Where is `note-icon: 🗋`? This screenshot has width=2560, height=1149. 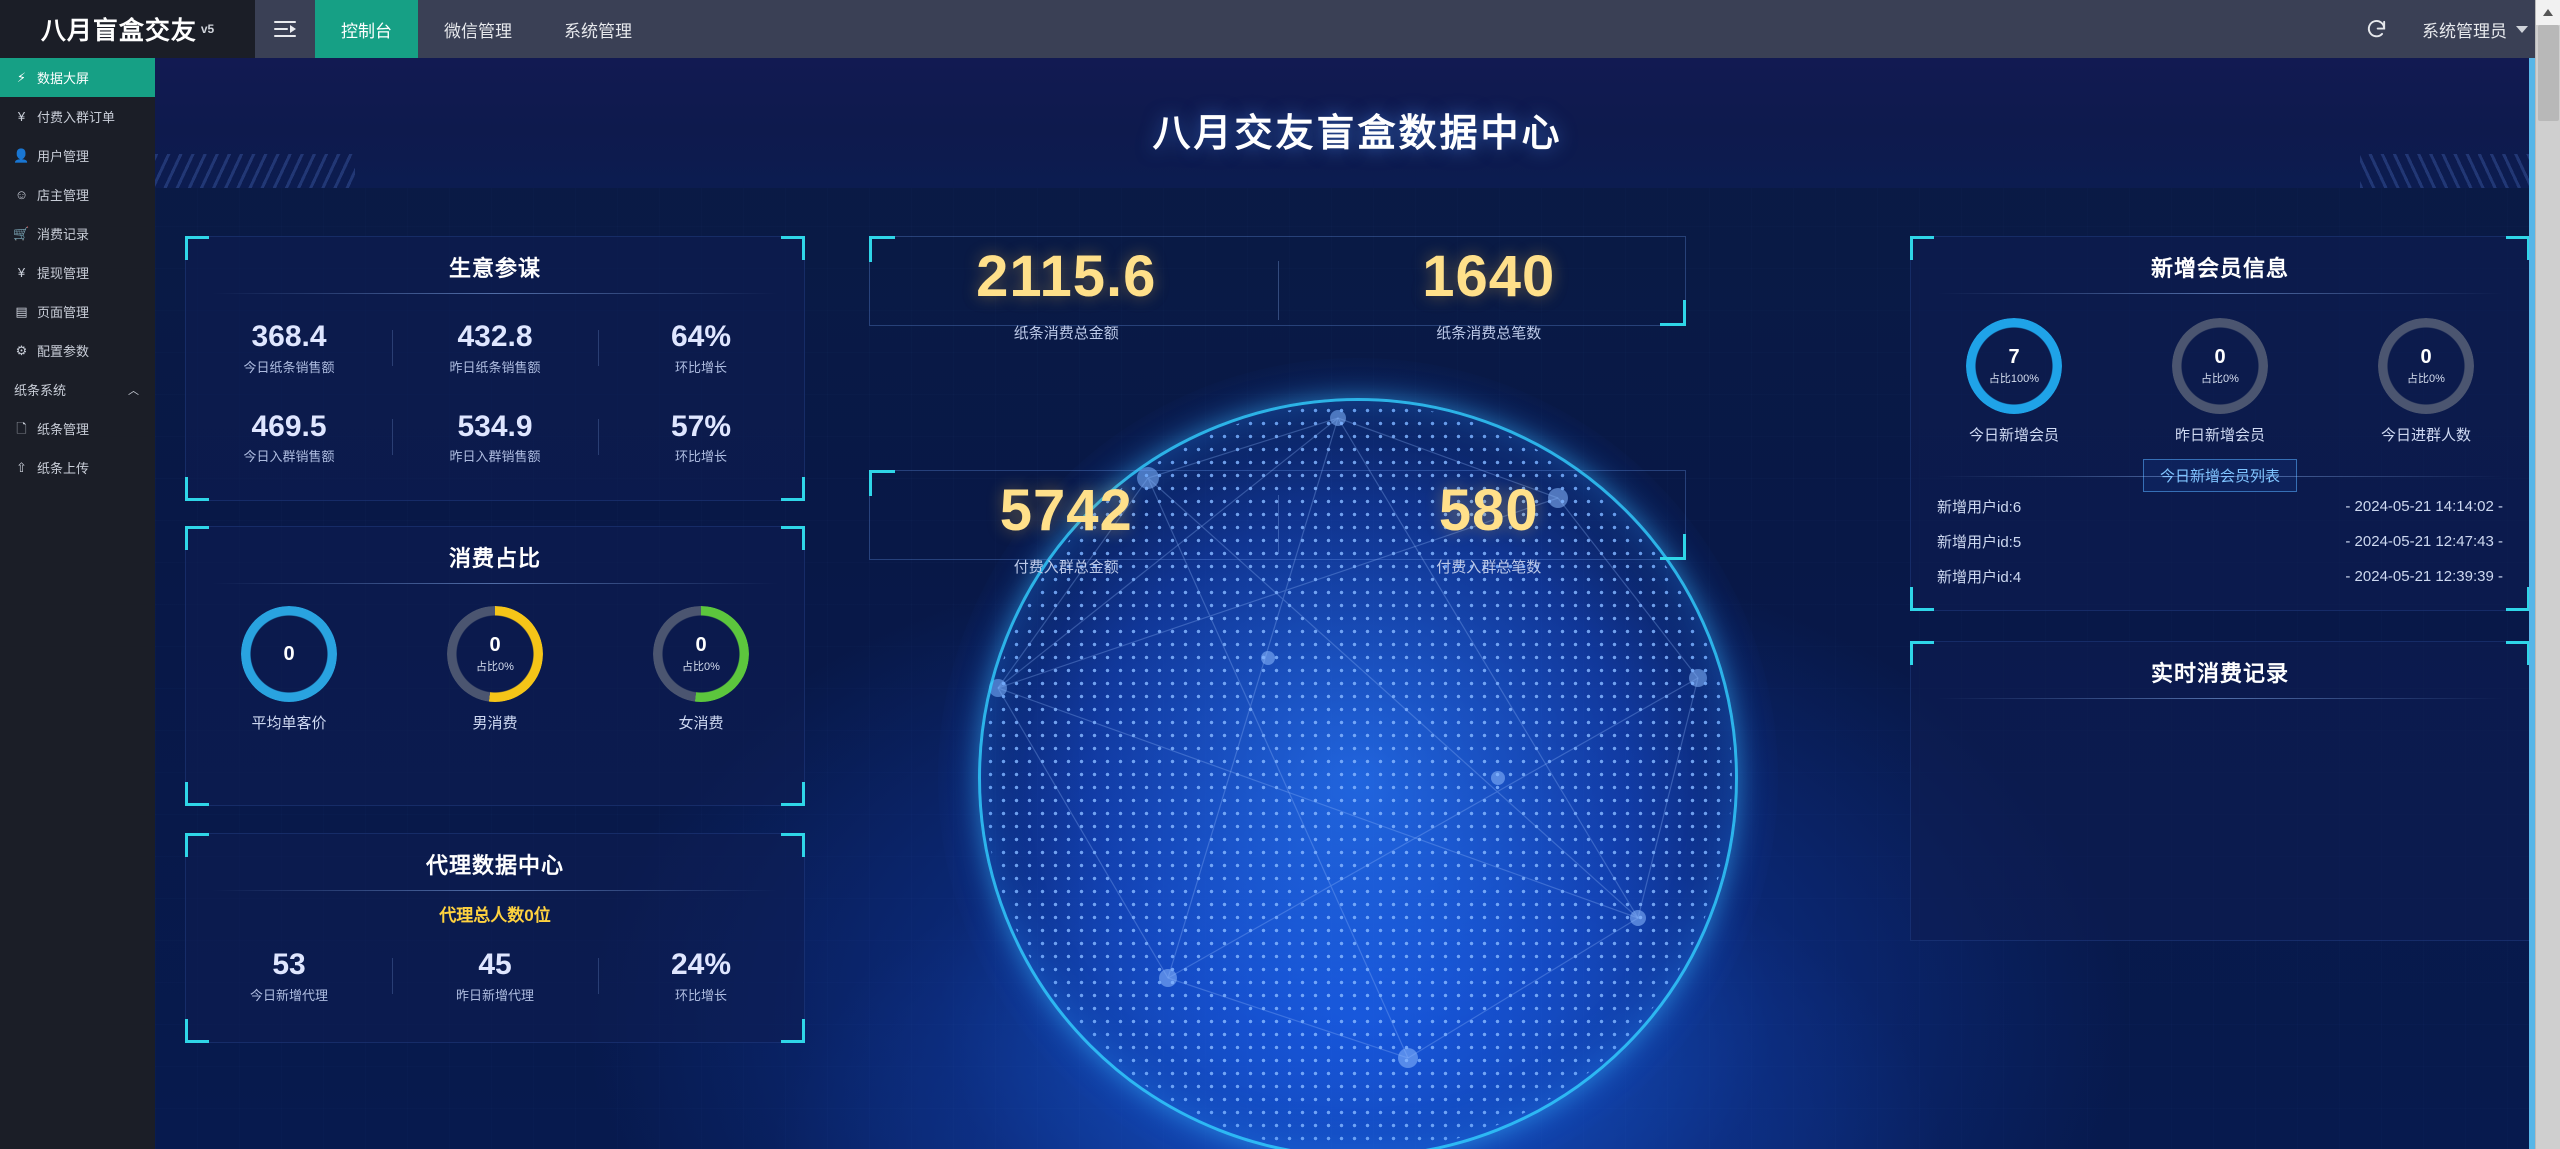 note-icon: 🗋 is located at coordinates (21, 428).